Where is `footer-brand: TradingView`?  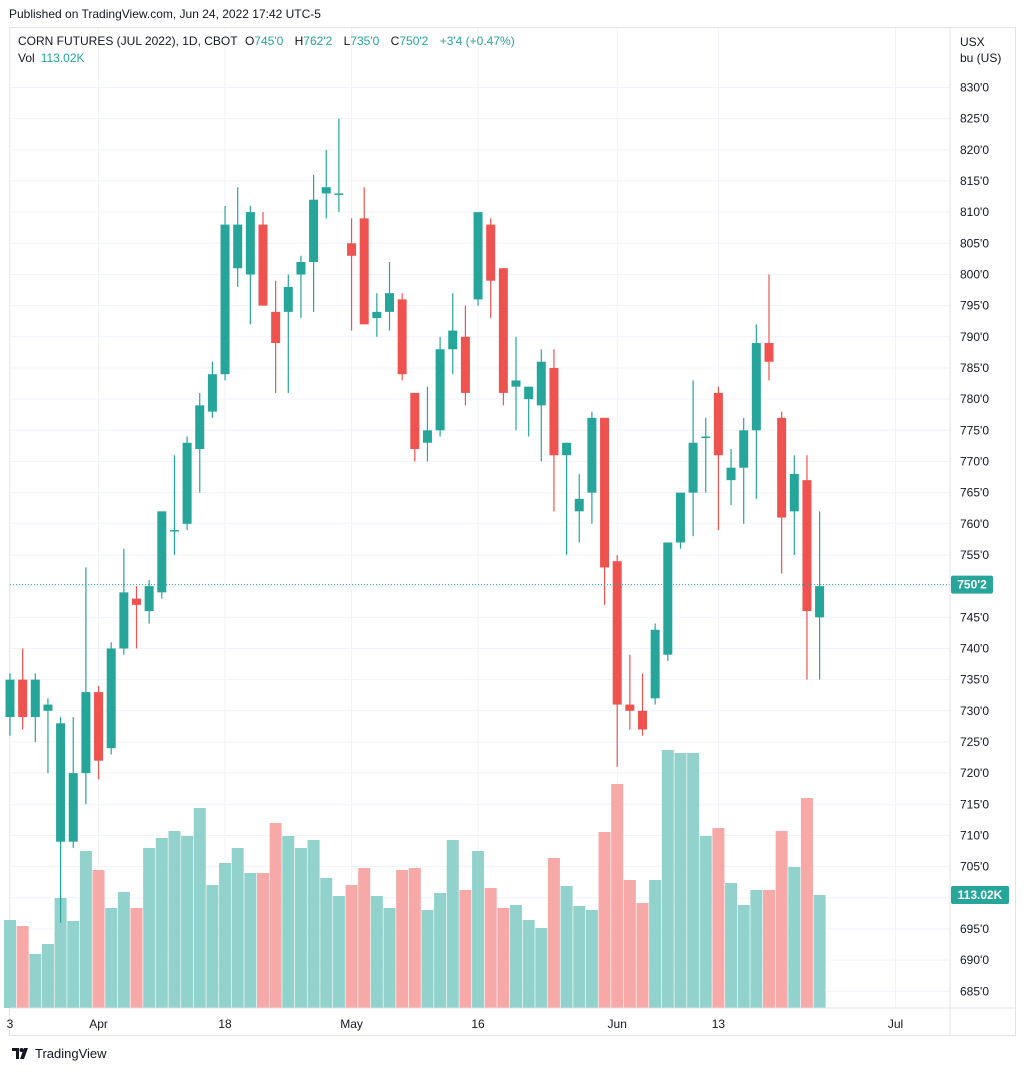
footer-brand: TradingView is located at coordinates (59, 1053).